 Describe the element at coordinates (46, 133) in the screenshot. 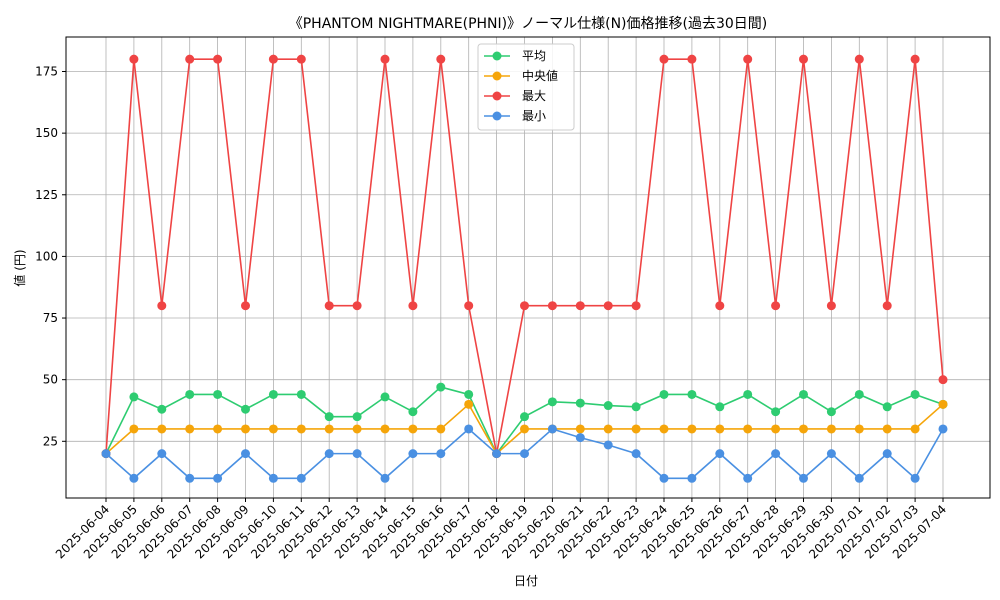

I see `y-tick-label: 150` at that location.